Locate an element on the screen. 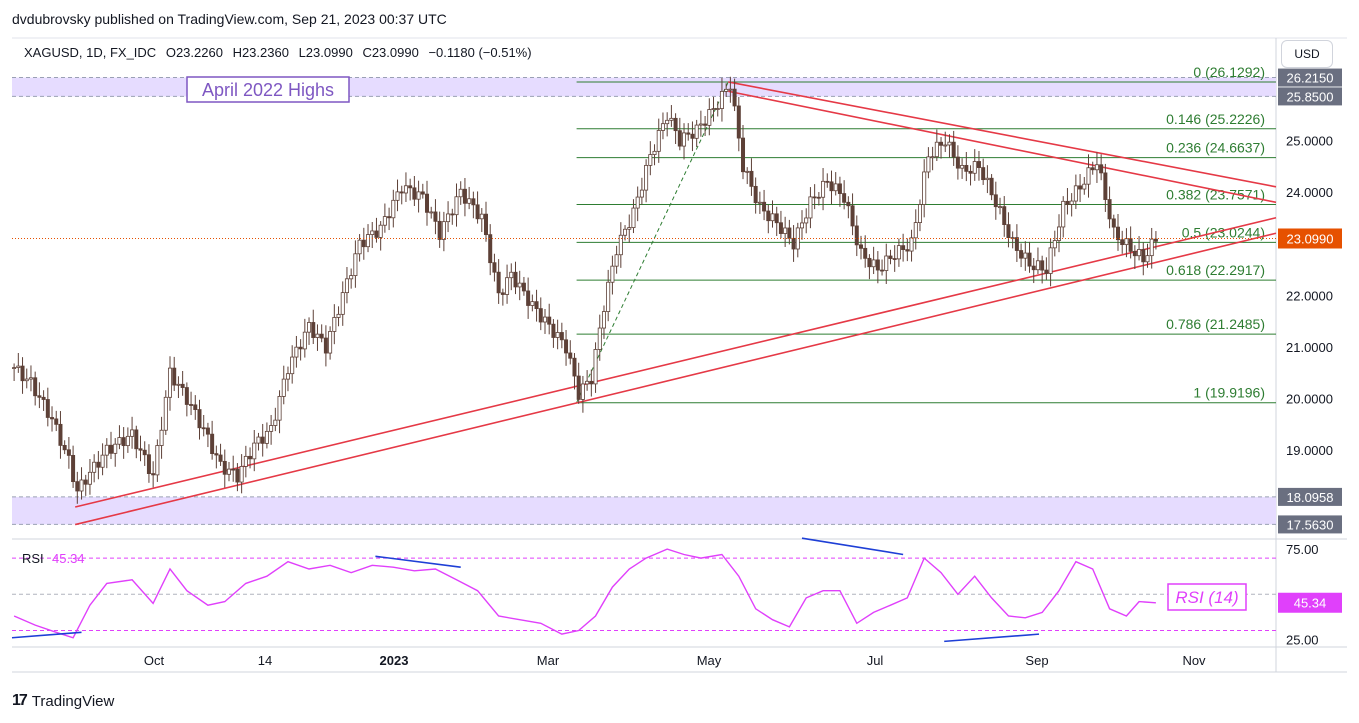 The width and height of the screenshot is (1359, 723). brand-name: TradingView is located at coordinates (73, 701).